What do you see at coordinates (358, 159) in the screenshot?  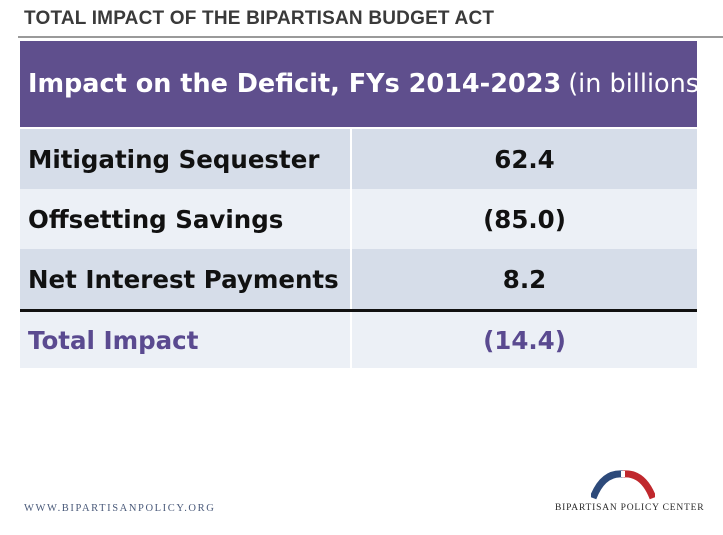 I see `table-row: Mitigating Sequester 62.4` at bounding box center [358, 159].